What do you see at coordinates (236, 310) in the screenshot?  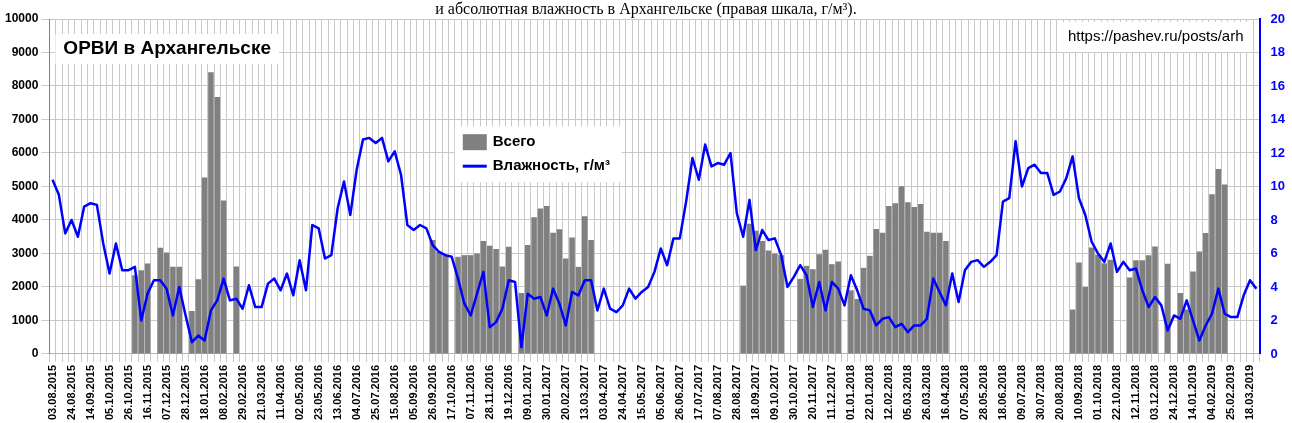 I see `bar` at bounding box center [236, 310].